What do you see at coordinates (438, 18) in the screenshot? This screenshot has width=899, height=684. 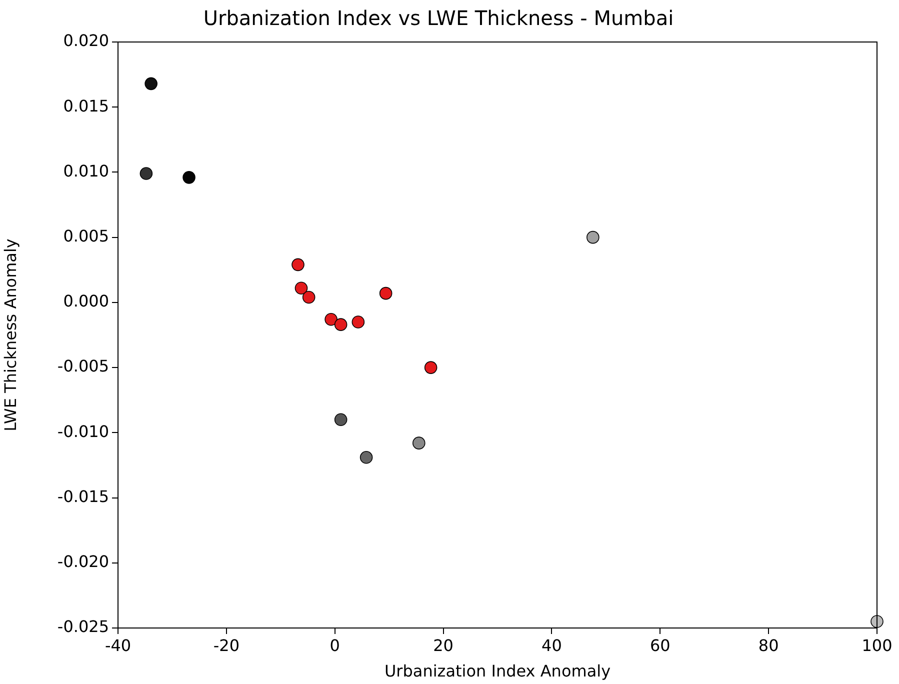 I see `chart-title: Urbanization Index vs LWE Thickness - Mumbai` at bounding box center [438, 18].